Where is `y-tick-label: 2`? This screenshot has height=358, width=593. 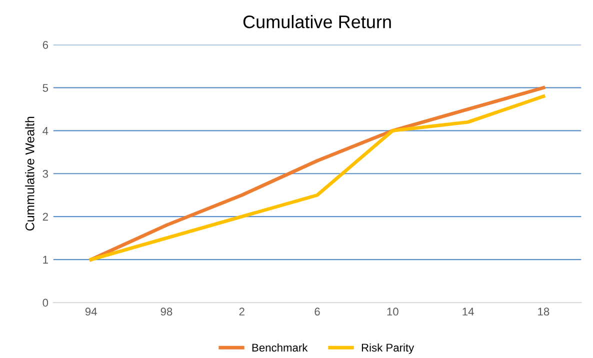
y-tick-label: 2 is located at coordinates (45, 216).